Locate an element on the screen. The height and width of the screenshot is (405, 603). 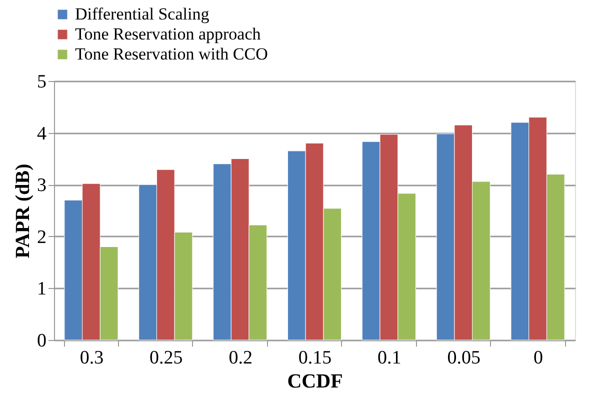
y-axis-title: PAPR (dB) is located at coordinates (23, 211).